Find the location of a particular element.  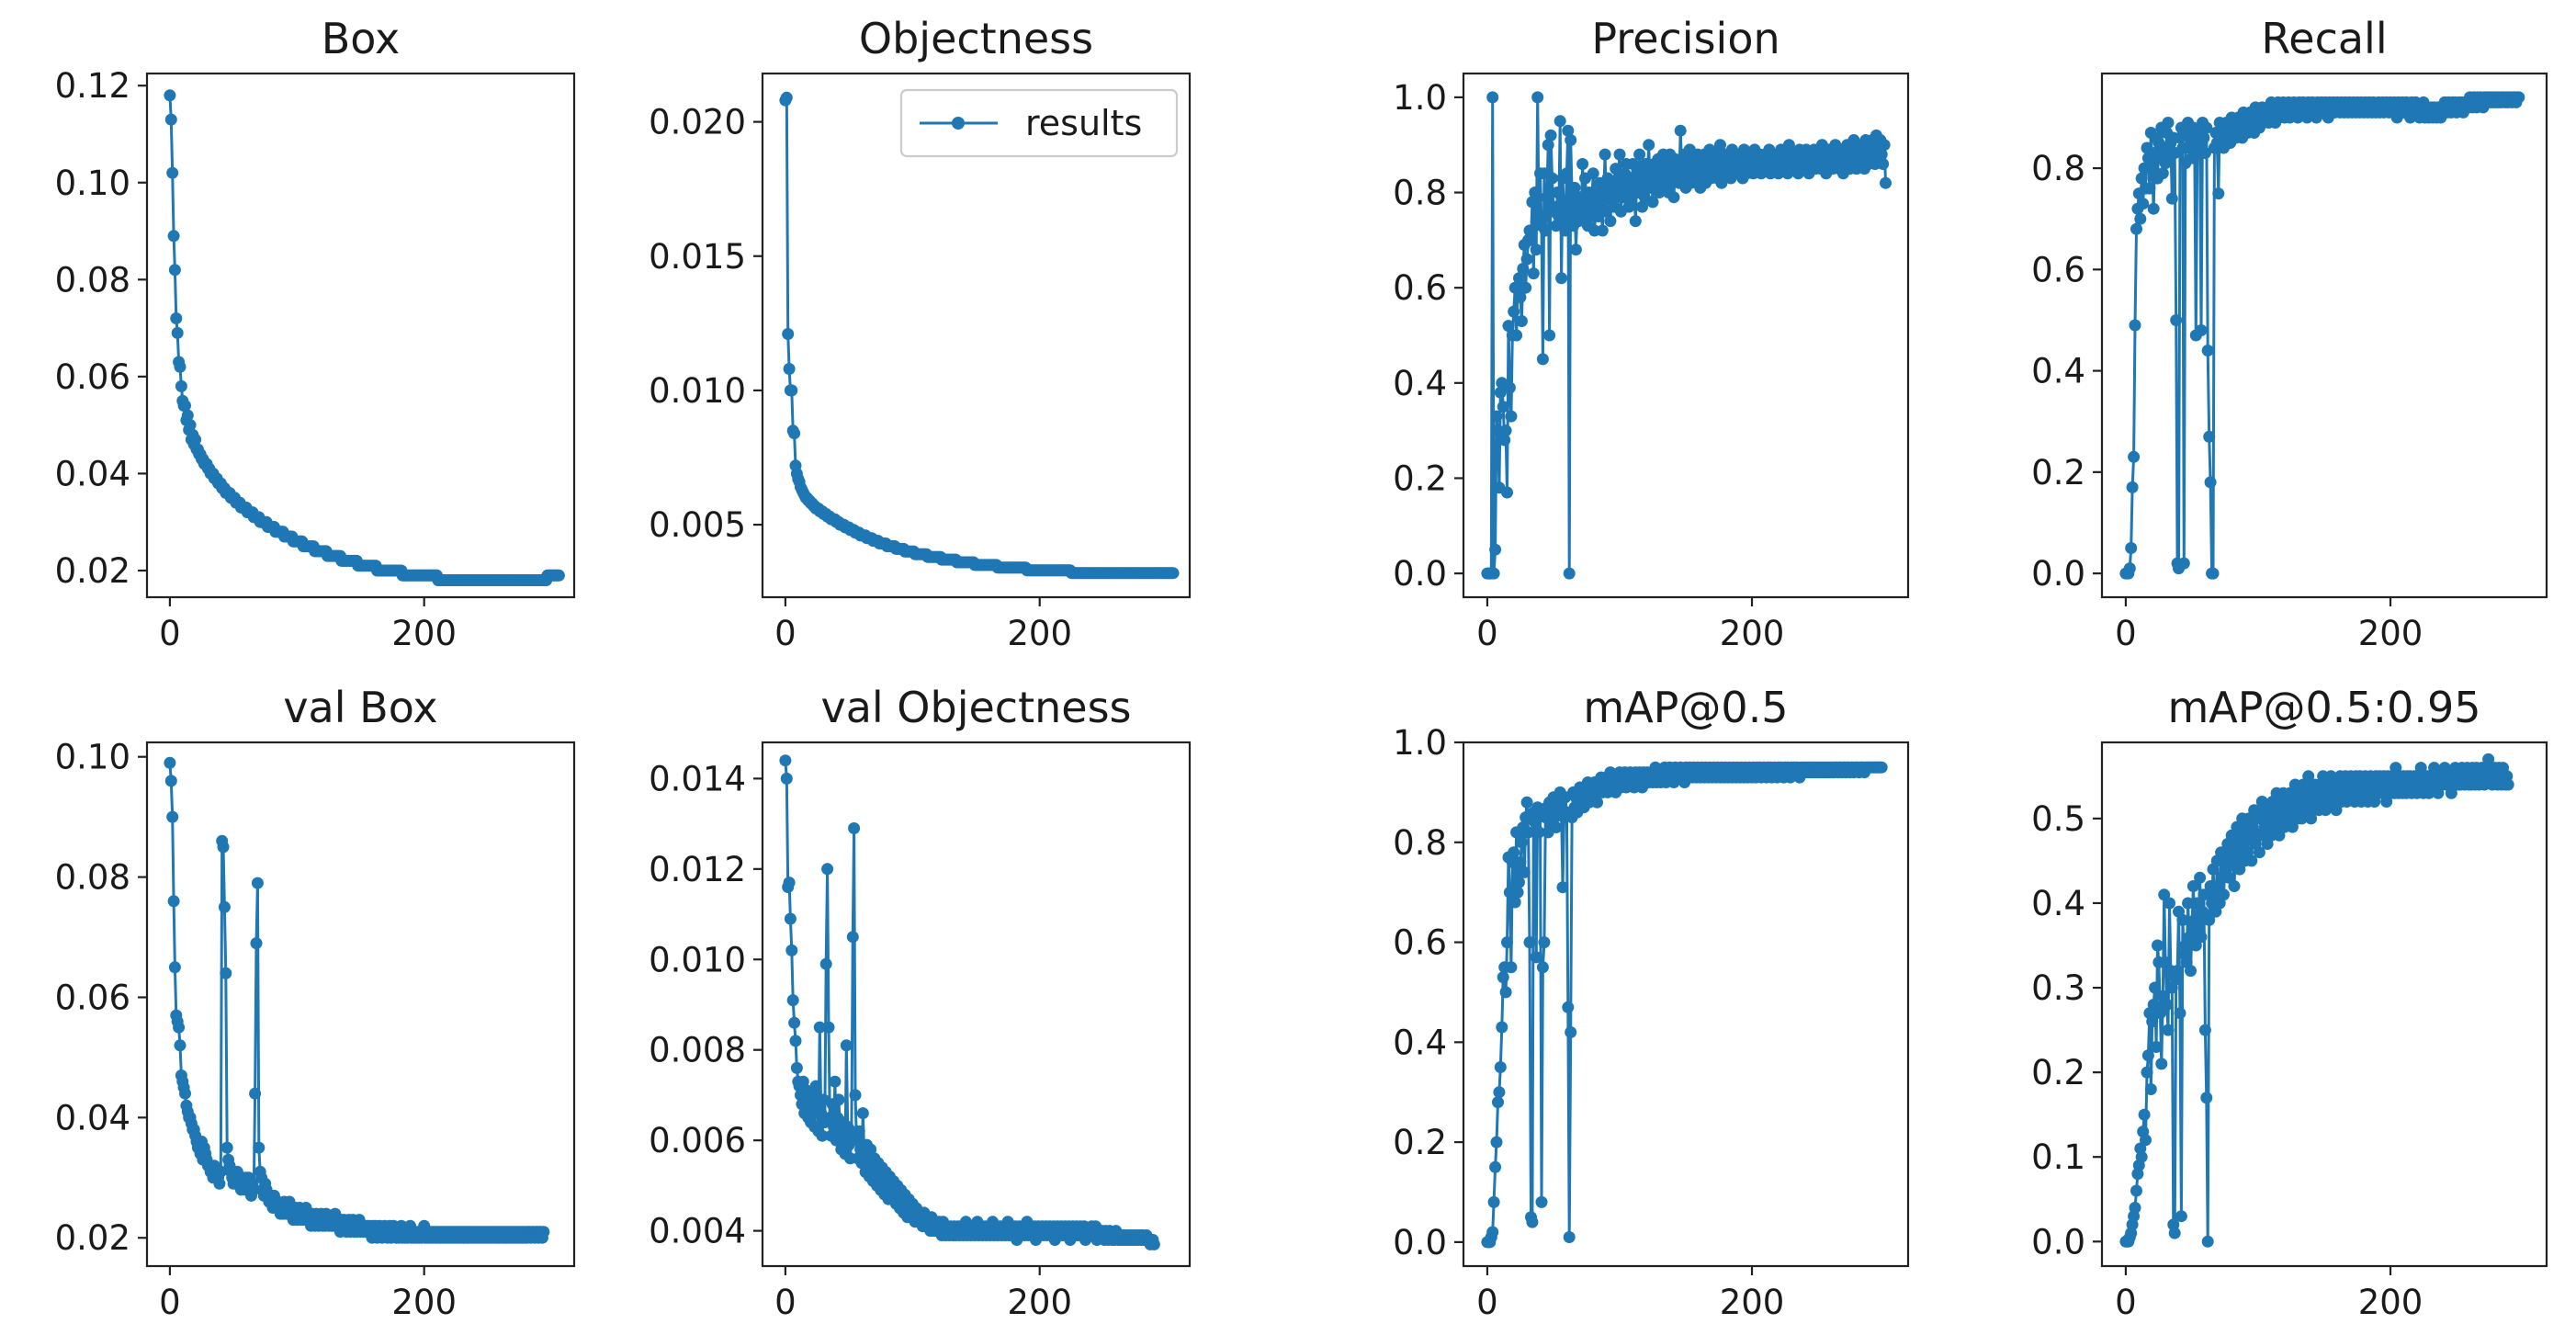

plot-area-val-box is located at coordinates (360, 1005).